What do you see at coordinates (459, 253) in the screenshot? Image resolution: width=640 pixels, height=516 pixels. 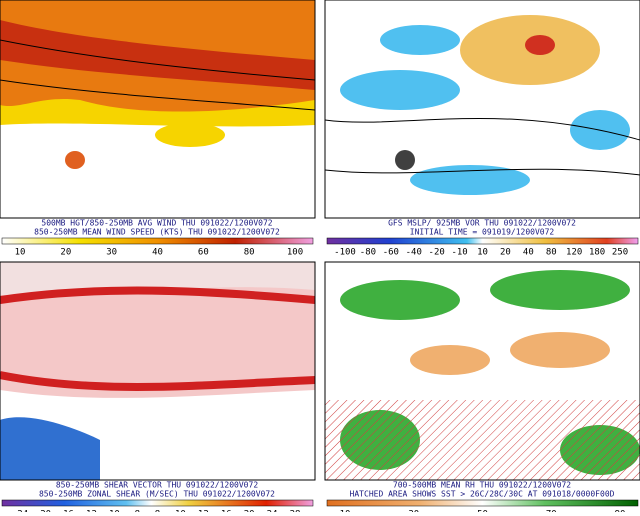 I see `colorbar-label: -10` at bounding box center [459, 253].